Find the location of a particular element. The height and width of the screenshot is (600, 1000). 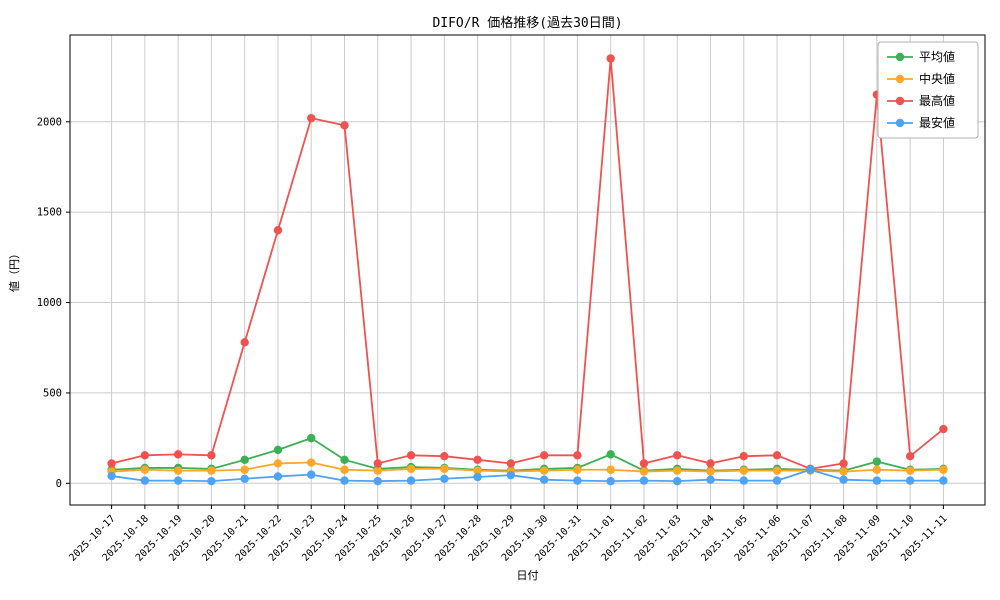

chart-title: DIFO/R 価格推移(過去30日間) is located at coordinates (527, 23).